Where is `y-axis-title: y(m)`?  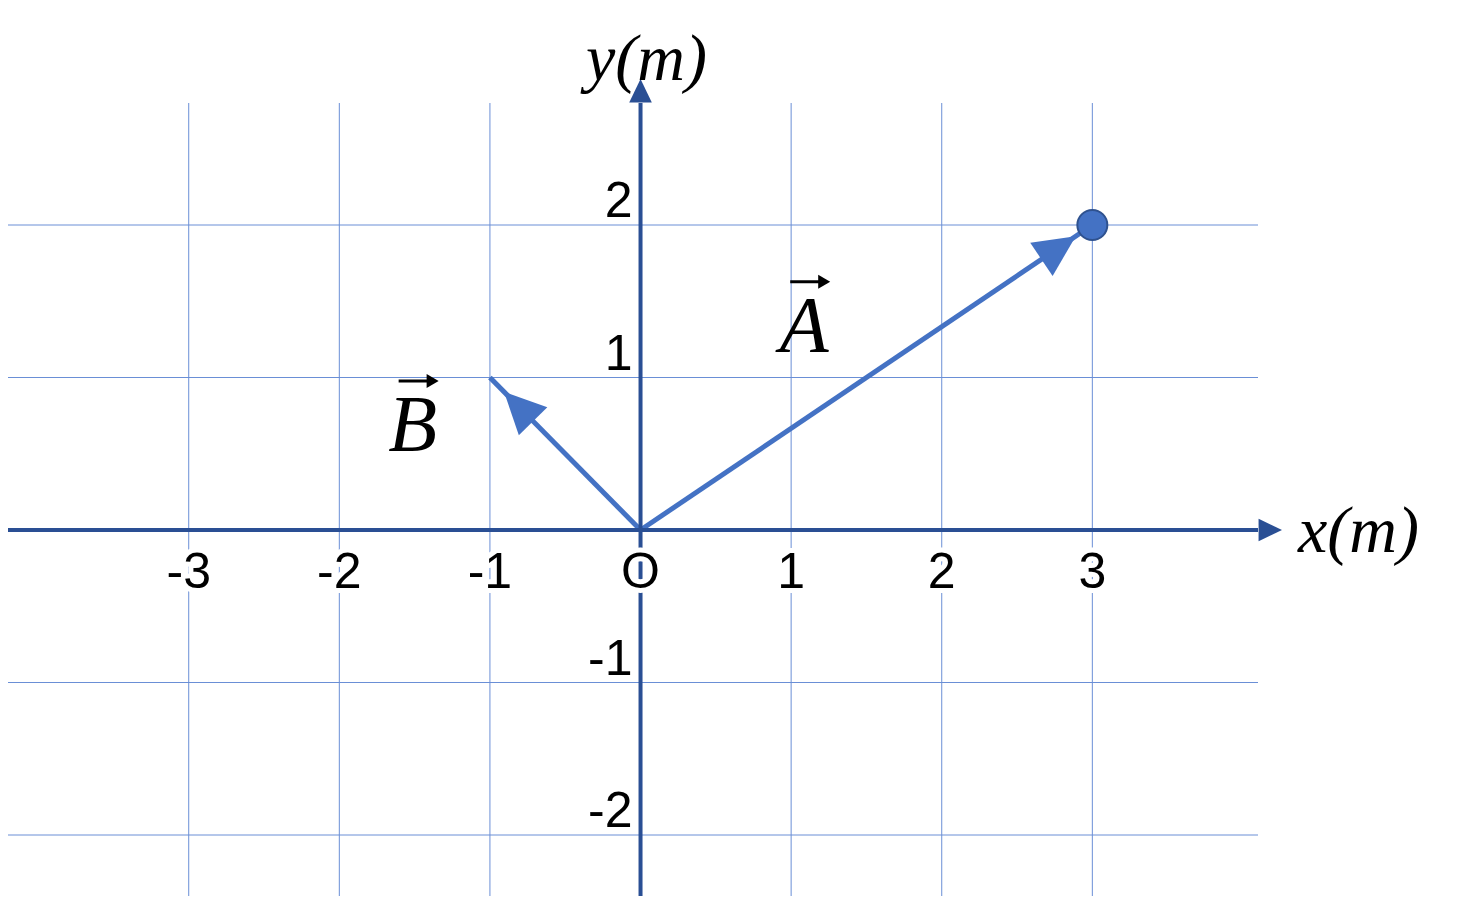 y-axis-title: y(m) is located at coordinates (643, 58).